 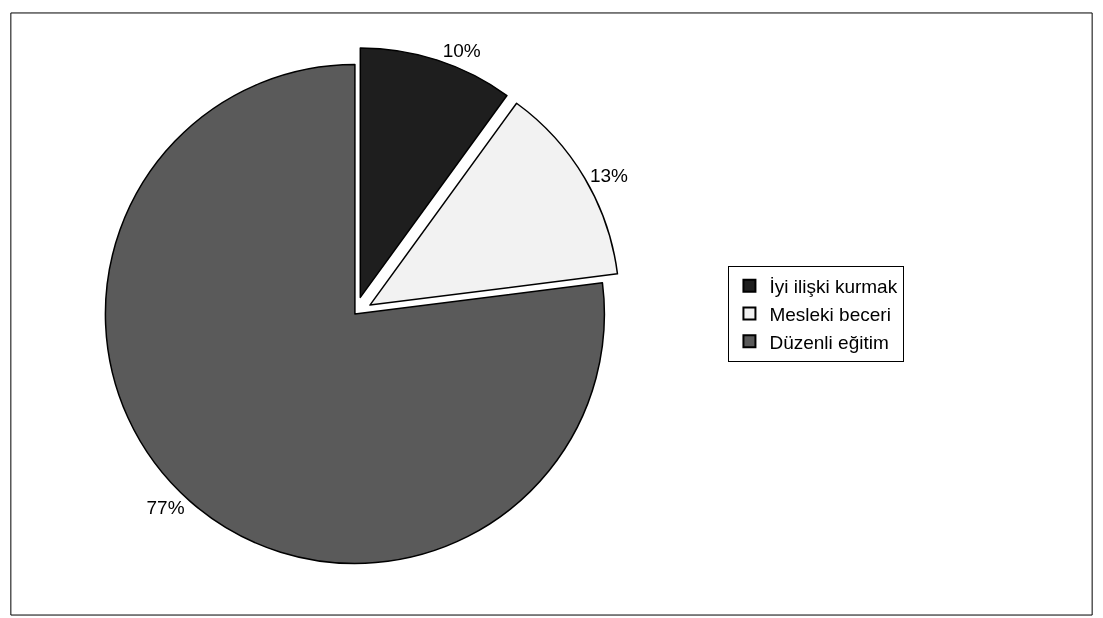 What do you see at coordinates (833, 287) in the screenshot?
I see `legend-label: İyi ilişki kurmak` at bounding box center [833, 287].